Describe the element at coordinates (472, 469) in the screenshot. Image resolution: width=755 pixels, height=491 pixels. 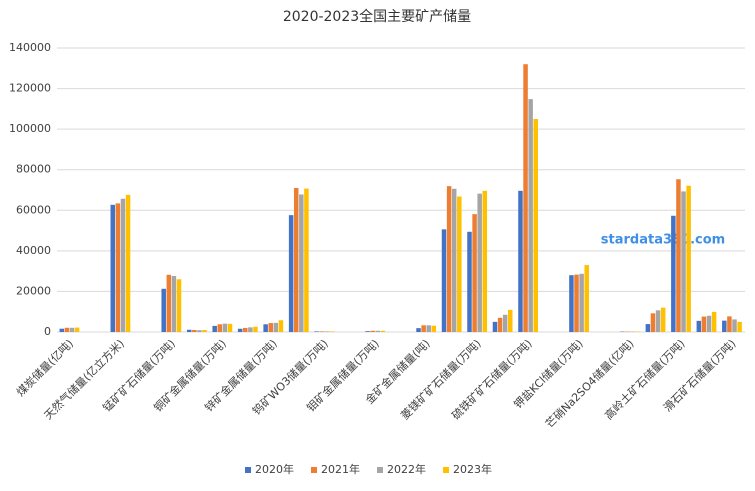
I see `legend-label: 2023年` at that location.